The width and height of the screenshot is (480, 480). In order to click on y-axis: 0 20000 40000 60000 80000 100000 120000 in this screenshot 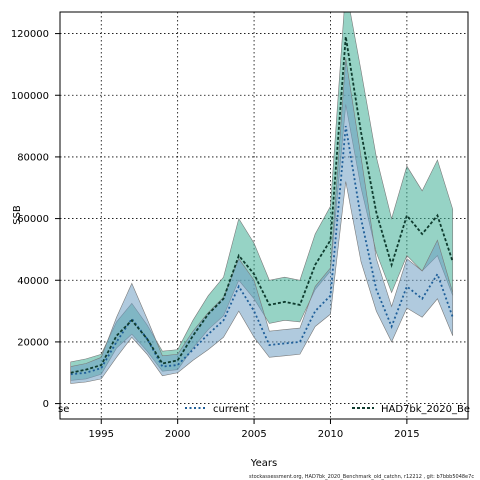, I will do `click(35, 219)`.